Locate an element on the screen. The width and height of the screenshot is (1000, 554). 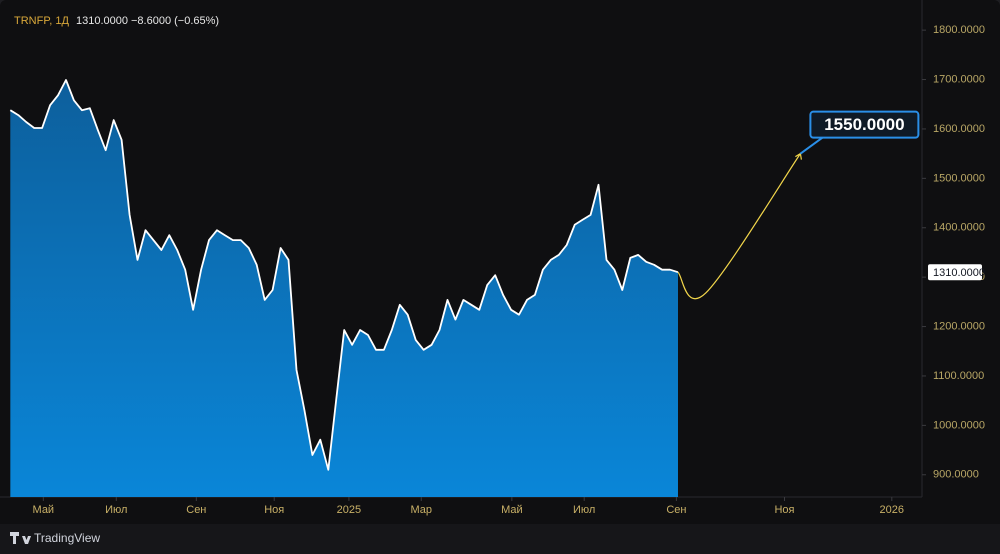
x-tick-label: Мар is located at coordinates (421, 510).